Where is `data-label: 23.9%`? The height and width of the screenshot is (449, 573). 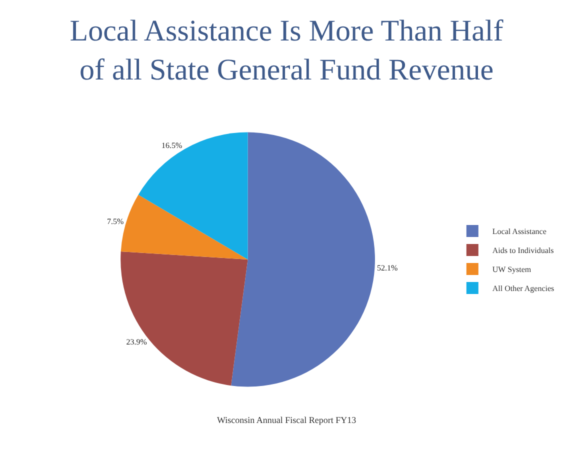
data-label: 23.9% is located at coordinates (137, 342).